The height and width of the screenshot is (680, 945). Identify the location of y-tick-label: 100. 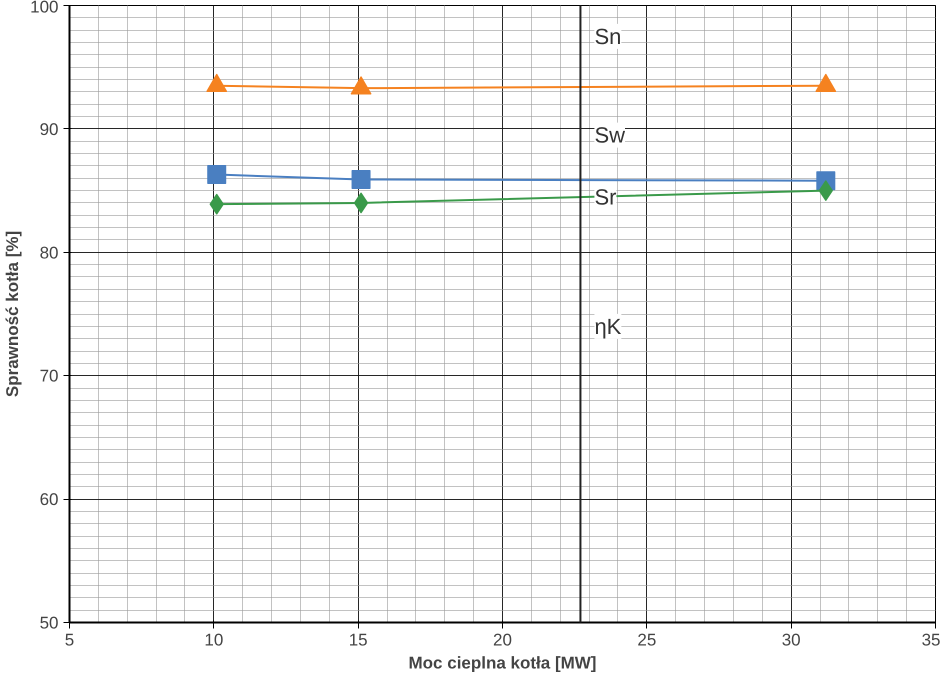
(44, 8).